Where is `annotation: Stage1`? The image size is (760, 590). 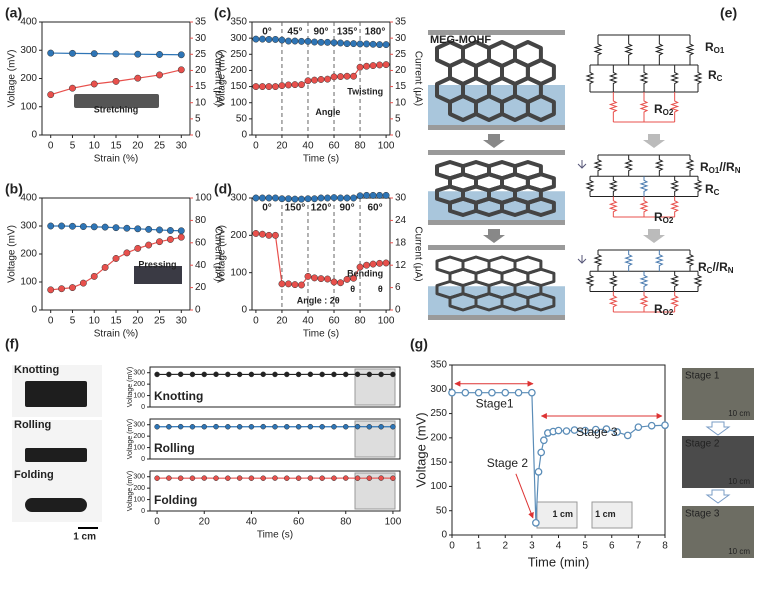
annotation: Stage1 is located at coordinates (495, 403).